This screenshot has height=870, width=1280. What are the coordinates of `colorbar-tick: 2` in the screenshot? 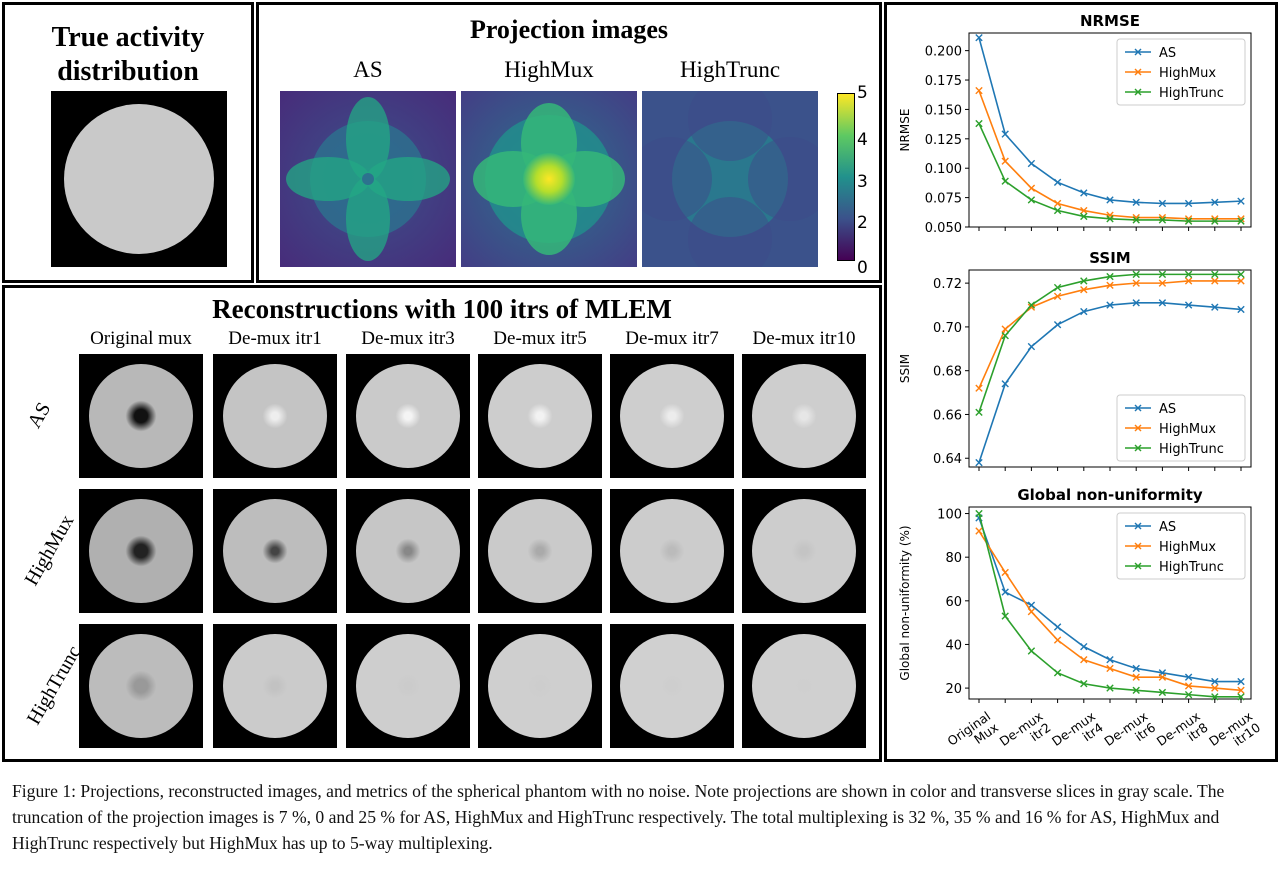 It's located at (862, 223).